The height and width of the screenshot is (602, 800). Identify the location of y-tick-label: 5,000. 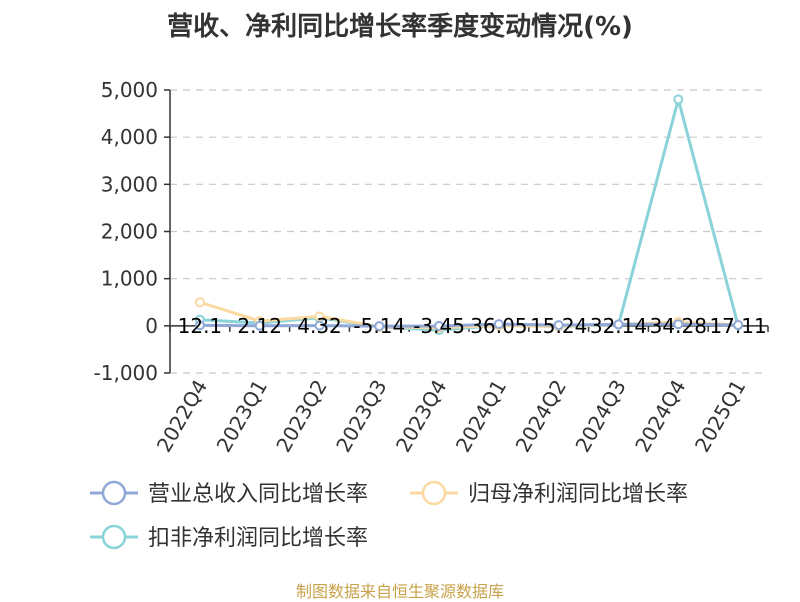
(129, 90).